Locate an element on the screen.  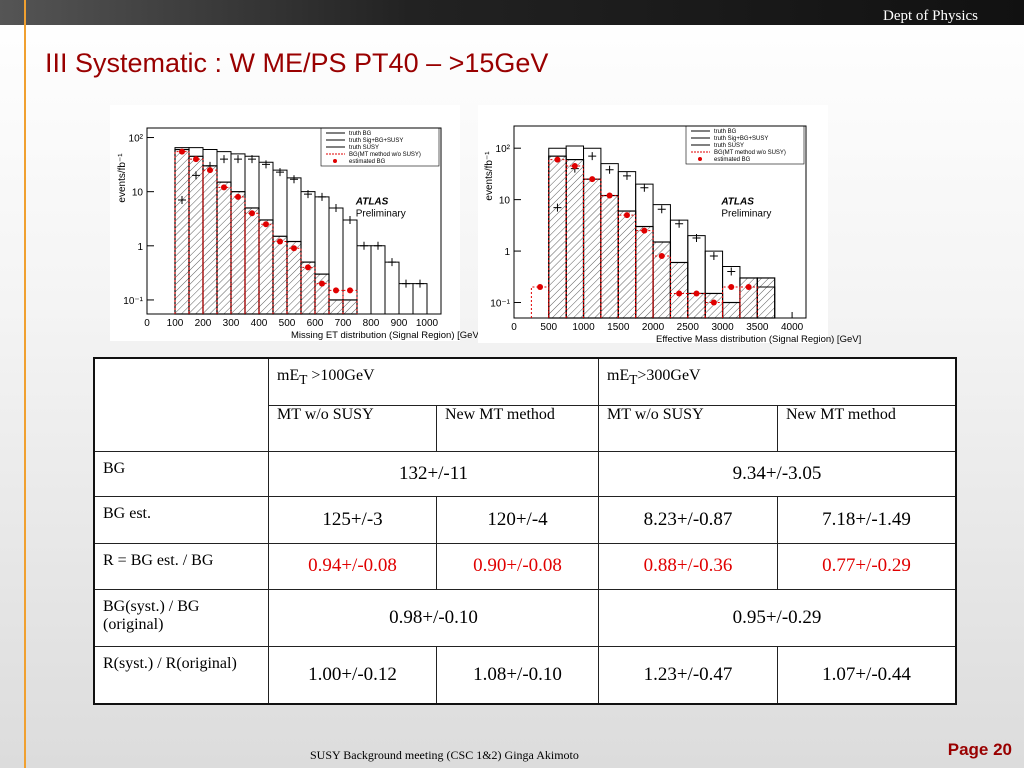
cell: 1.08+/-0.10 is located at coordinates (517, 675).